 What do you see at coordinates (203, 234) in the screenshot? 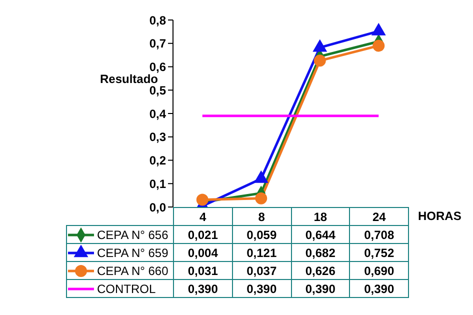
I see `data-label: 0,021` at bounding box center [203, 234].